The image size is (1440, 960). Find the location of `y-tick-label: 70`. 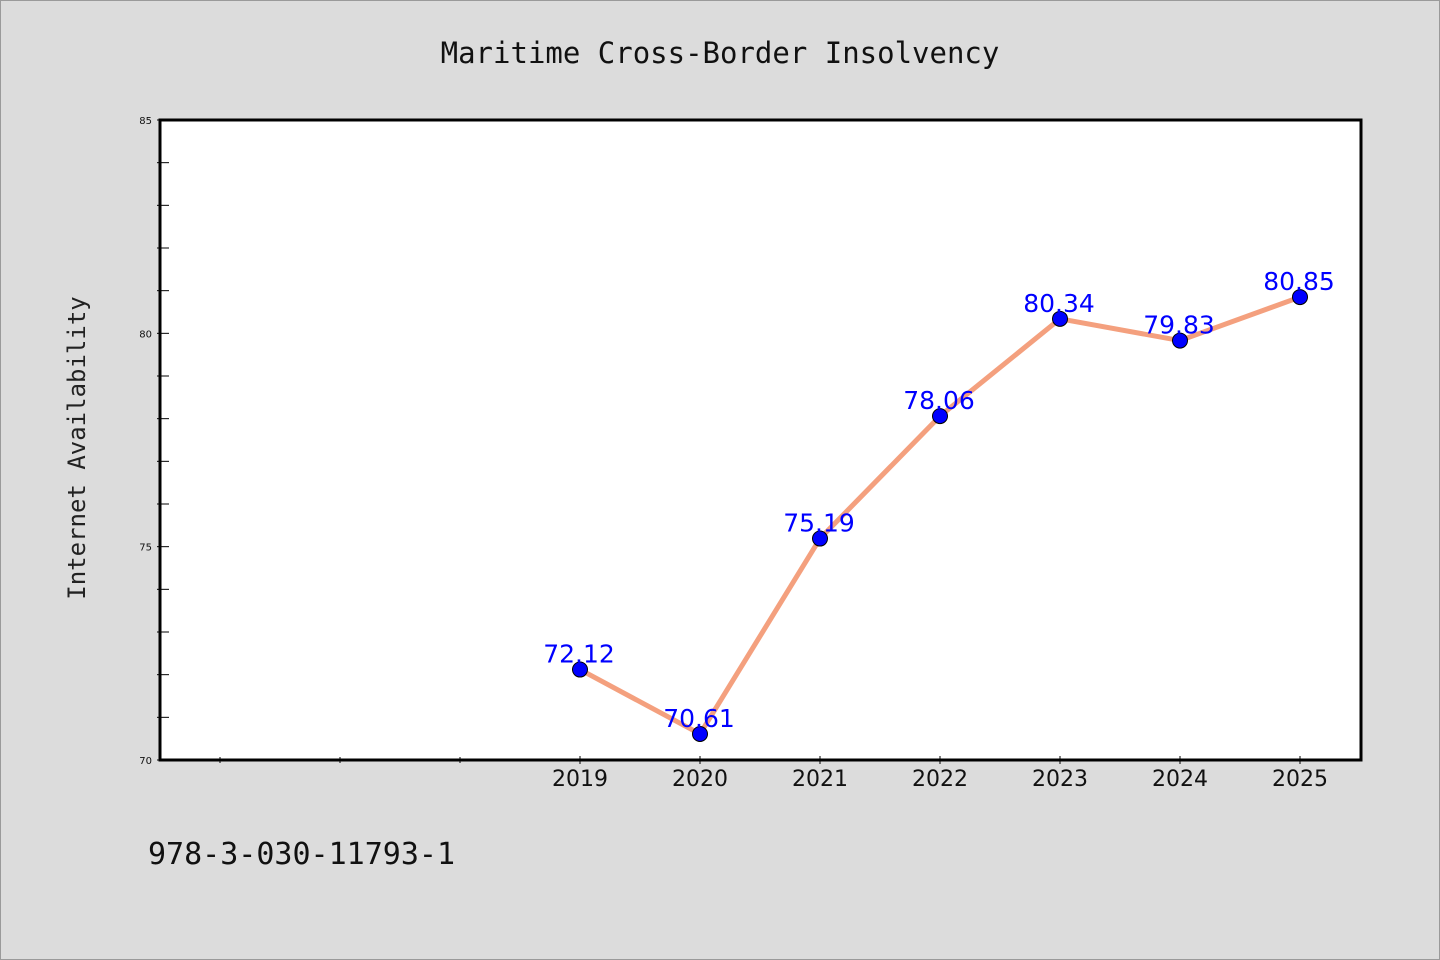

y-tick-label: 70 is located at coordinates (145, 761).